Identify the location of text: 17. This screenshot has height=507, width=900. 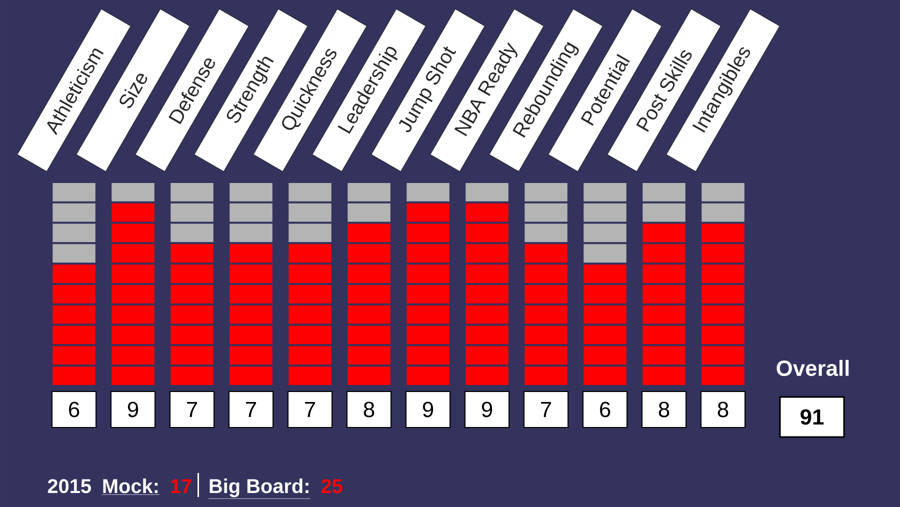
(181, 486).